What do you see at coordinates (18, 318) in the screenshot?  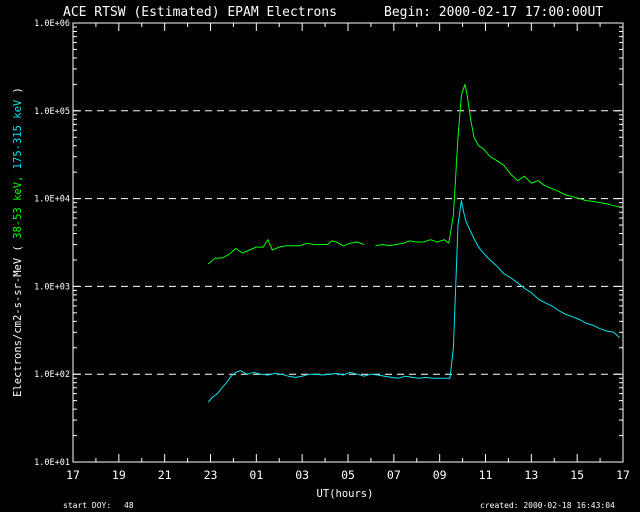 I see `y-axis-label-part: Electrons/cm2-s-sr-MeV (` at bounding box center [18, 318].